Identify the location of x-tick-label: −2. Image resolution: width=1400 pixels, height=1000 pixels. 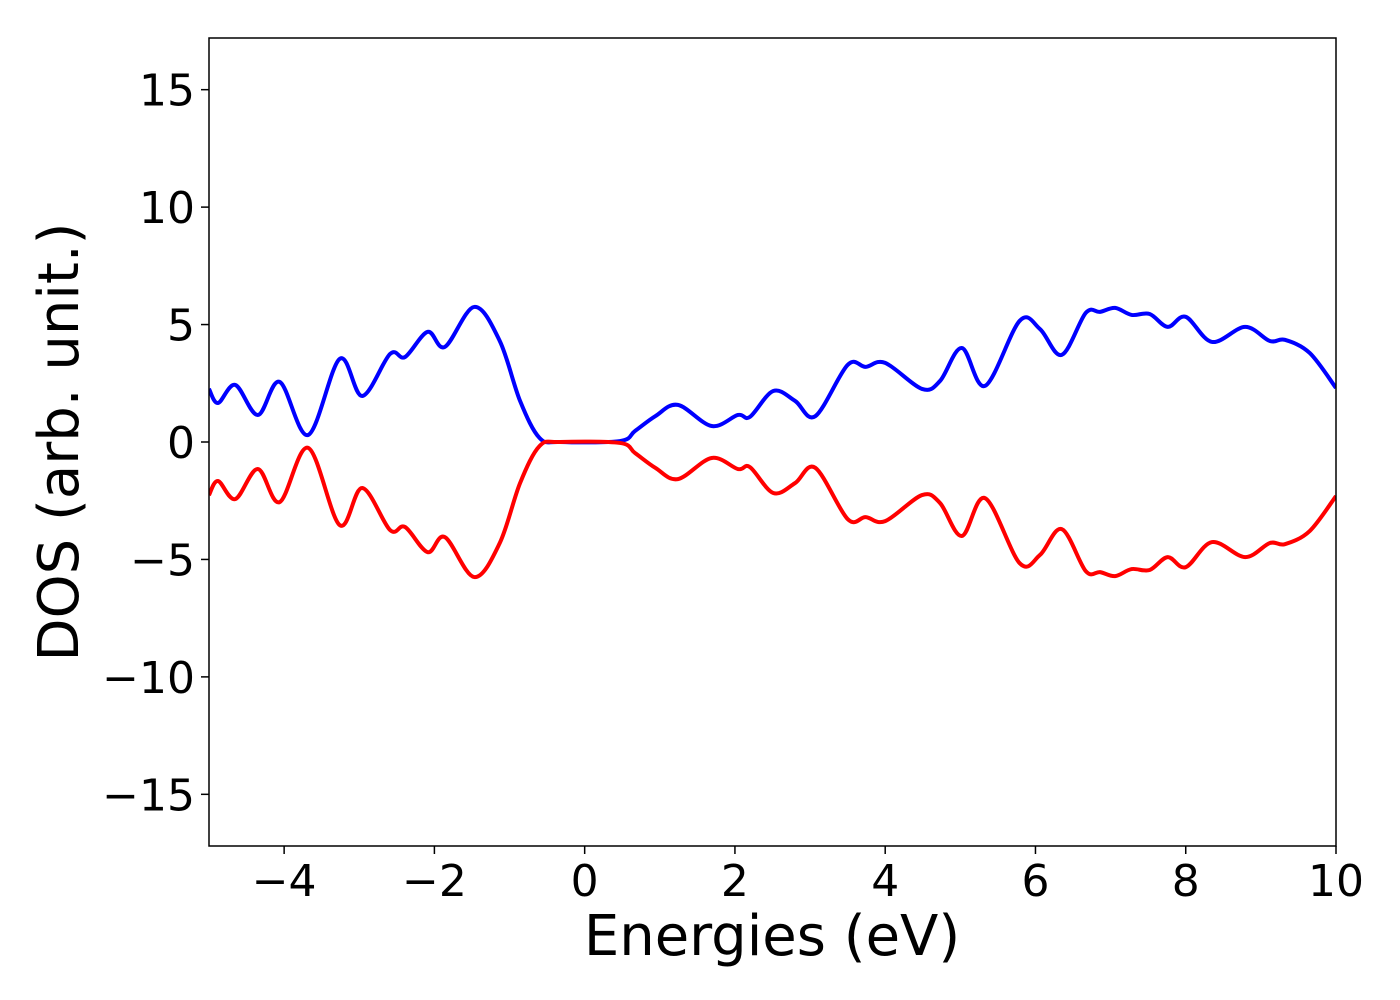
(434, 881).